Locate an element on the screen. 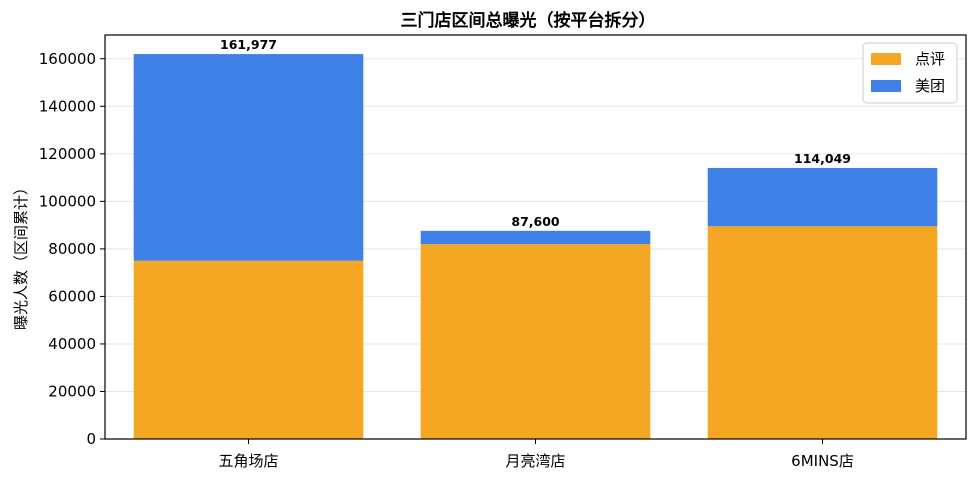 This screenshot has width=975, height=480. y-tick-label: 120000 is located at coordinates (67, 154).